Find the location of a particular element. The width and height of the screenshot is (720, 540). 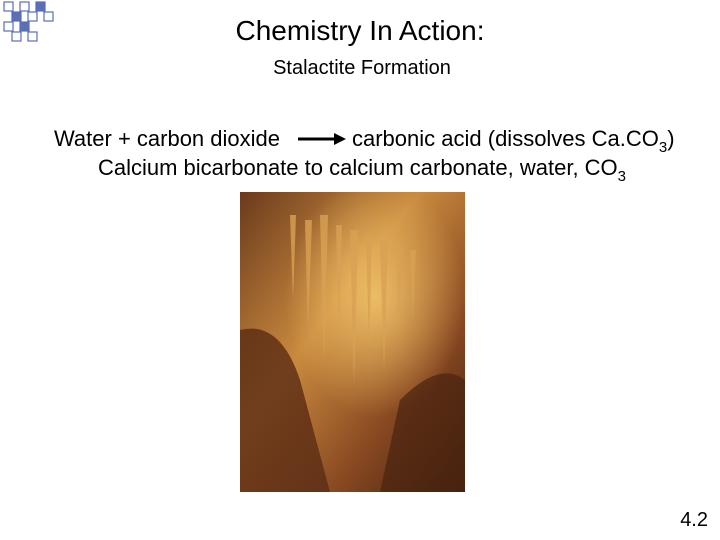

slide-subtitle: Stalactite Formation is located at coordinates (362, 68).